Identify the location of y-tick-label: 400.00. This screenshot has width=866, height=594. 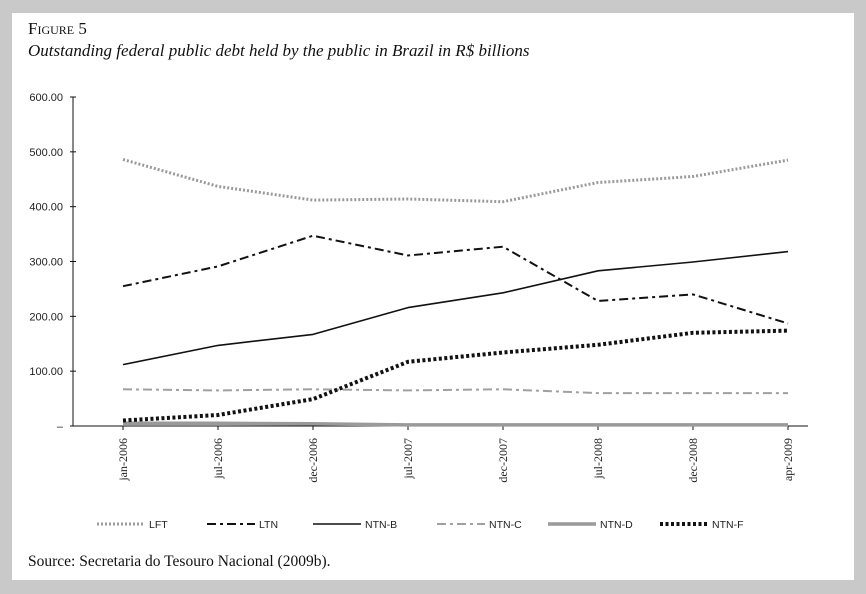
(46, 208).